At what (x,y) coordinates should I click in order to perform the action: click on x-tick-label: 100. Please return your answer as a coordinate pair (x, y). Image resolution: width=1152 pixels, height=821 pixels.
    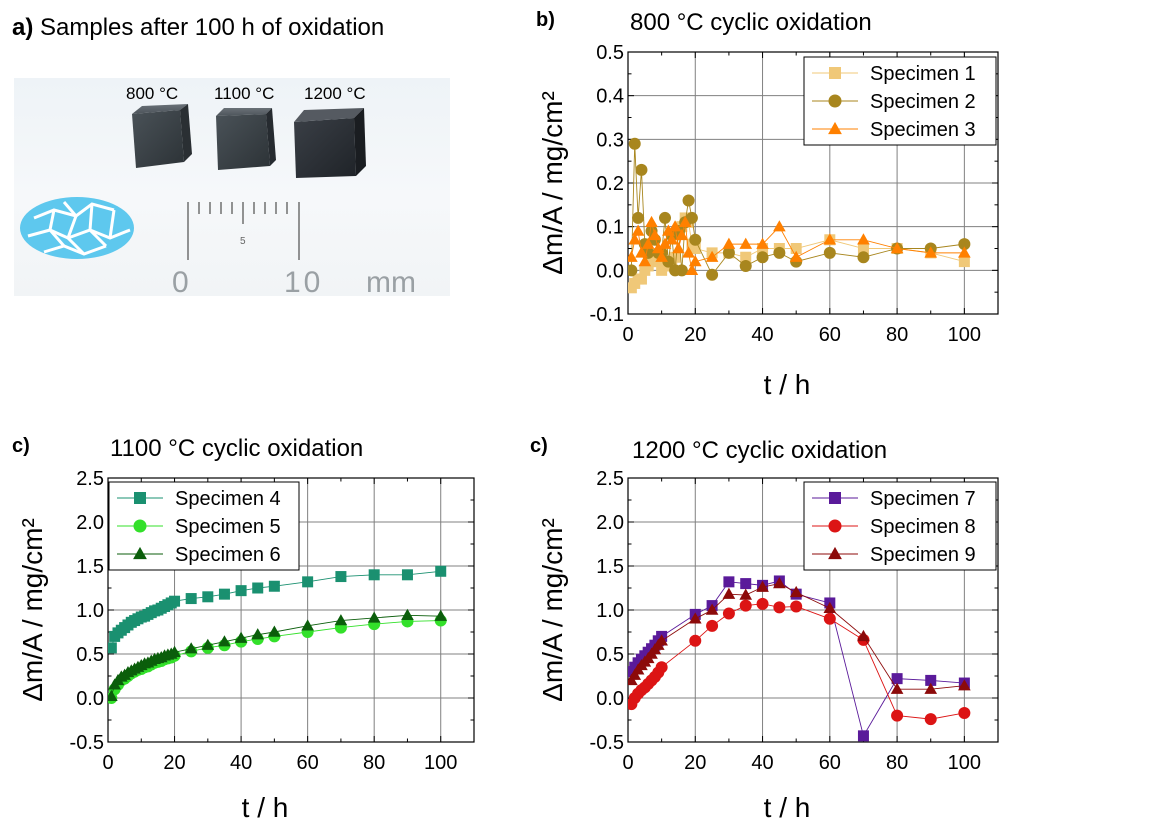
    Looking at the image, I should click on (440, 763).